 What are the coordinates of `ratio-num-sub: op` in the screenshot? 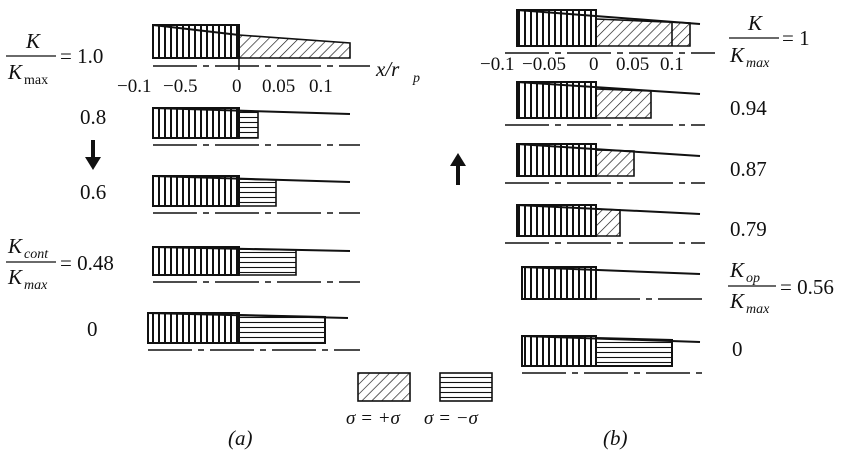 It's located at (753, 278).